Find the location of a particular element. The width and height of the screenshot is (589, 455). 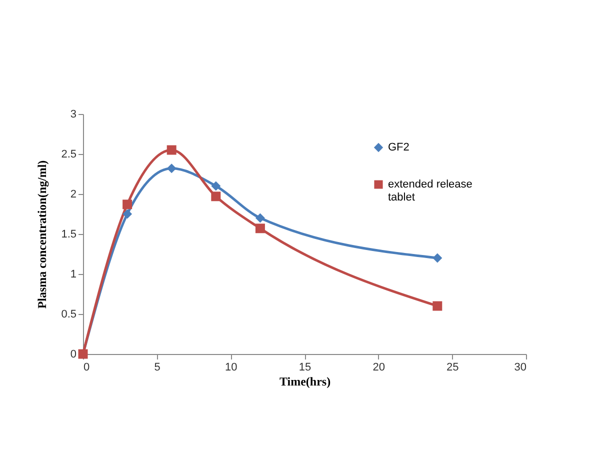

x-tick-label: 25 is located at coordinates (452, 368).